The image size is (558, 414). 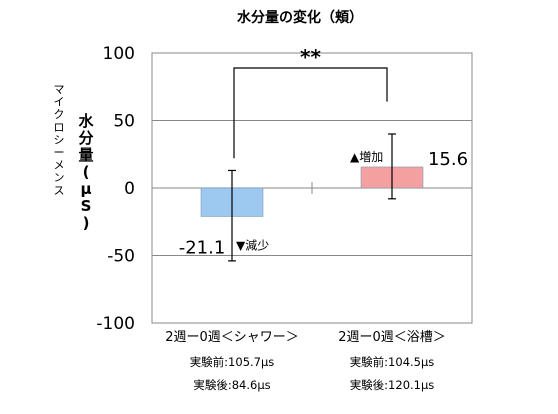 What do you see at coordinates (115, 324) in the screenshot?
I see `y-tick-label: -100` at bounding box center [115, 324].